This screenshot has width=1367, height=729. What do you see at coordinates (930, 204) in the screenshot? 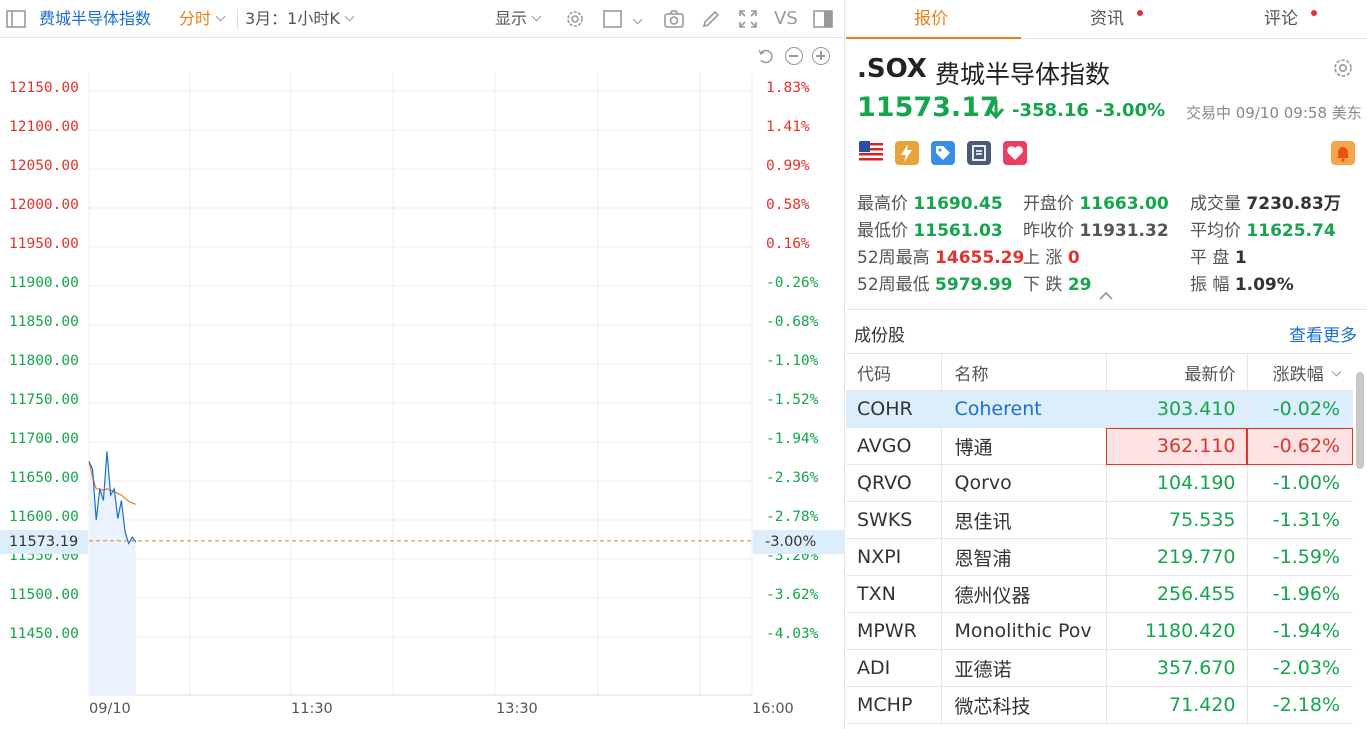
I see `stat-high: 最高价 11690.45` at bounding box center [930, 204].